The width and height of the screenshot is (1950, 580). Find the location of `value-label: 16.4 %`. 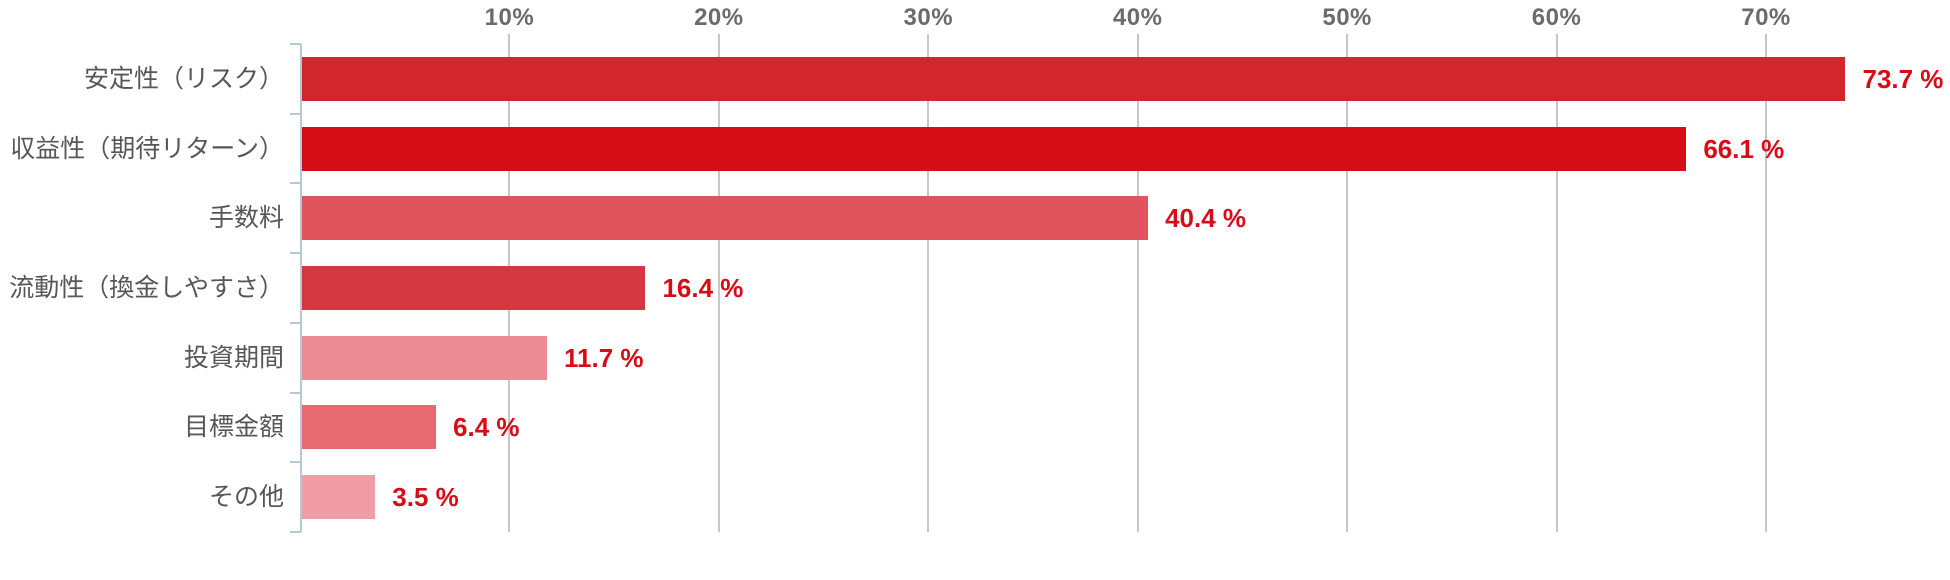

value-label: 16.4 % is located at coordinates (703, 288).